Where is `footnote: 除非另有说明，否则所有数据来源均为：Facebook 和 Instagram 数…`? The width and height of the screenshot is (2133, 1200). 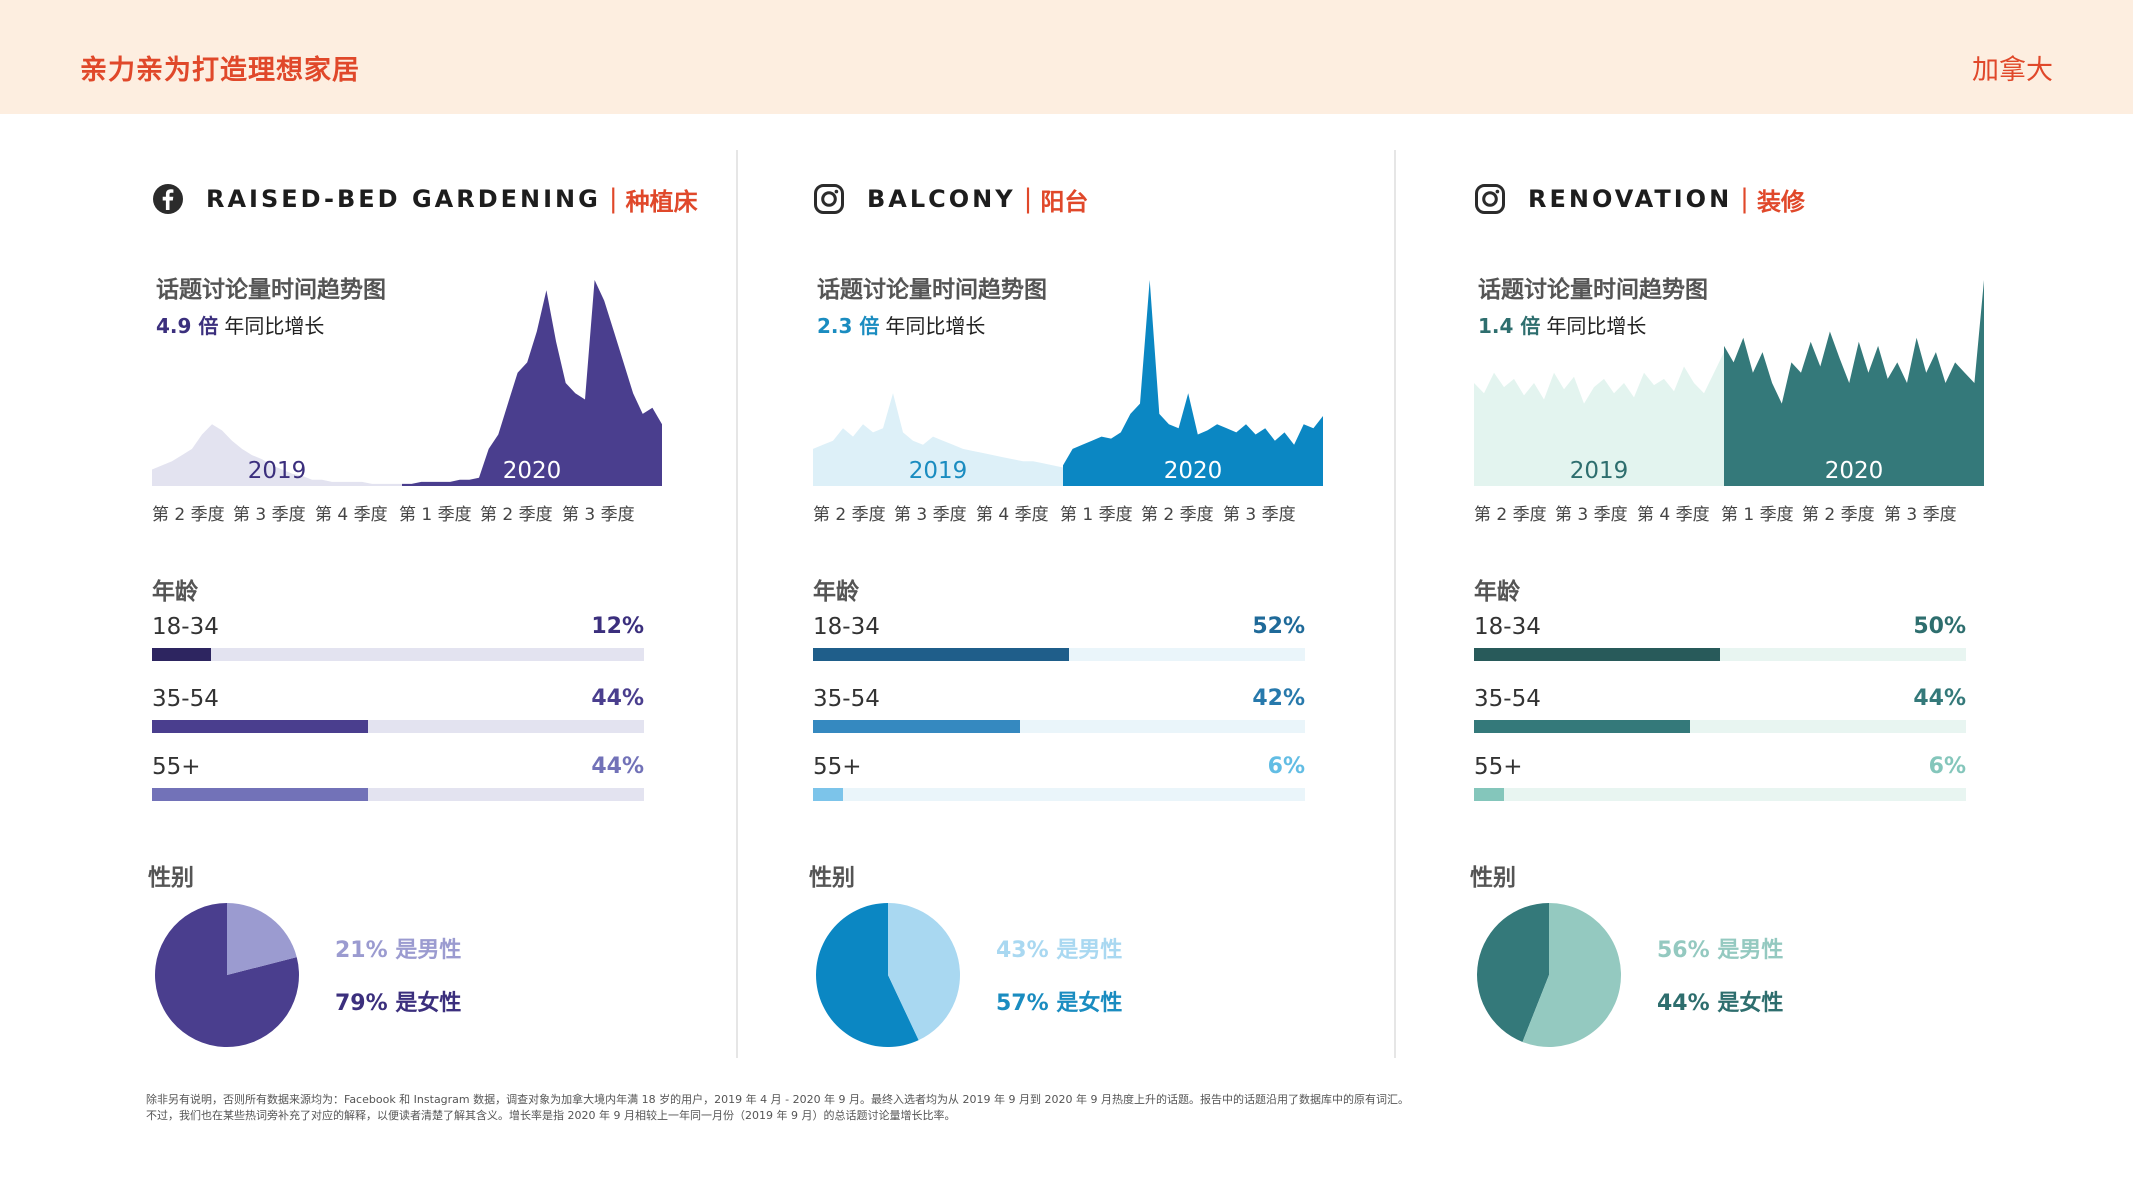 footnote: 除非另有说明，否则所有数据来源均为：Facebook 和 Instagram 数… is located at coordinates (1096, 1108).